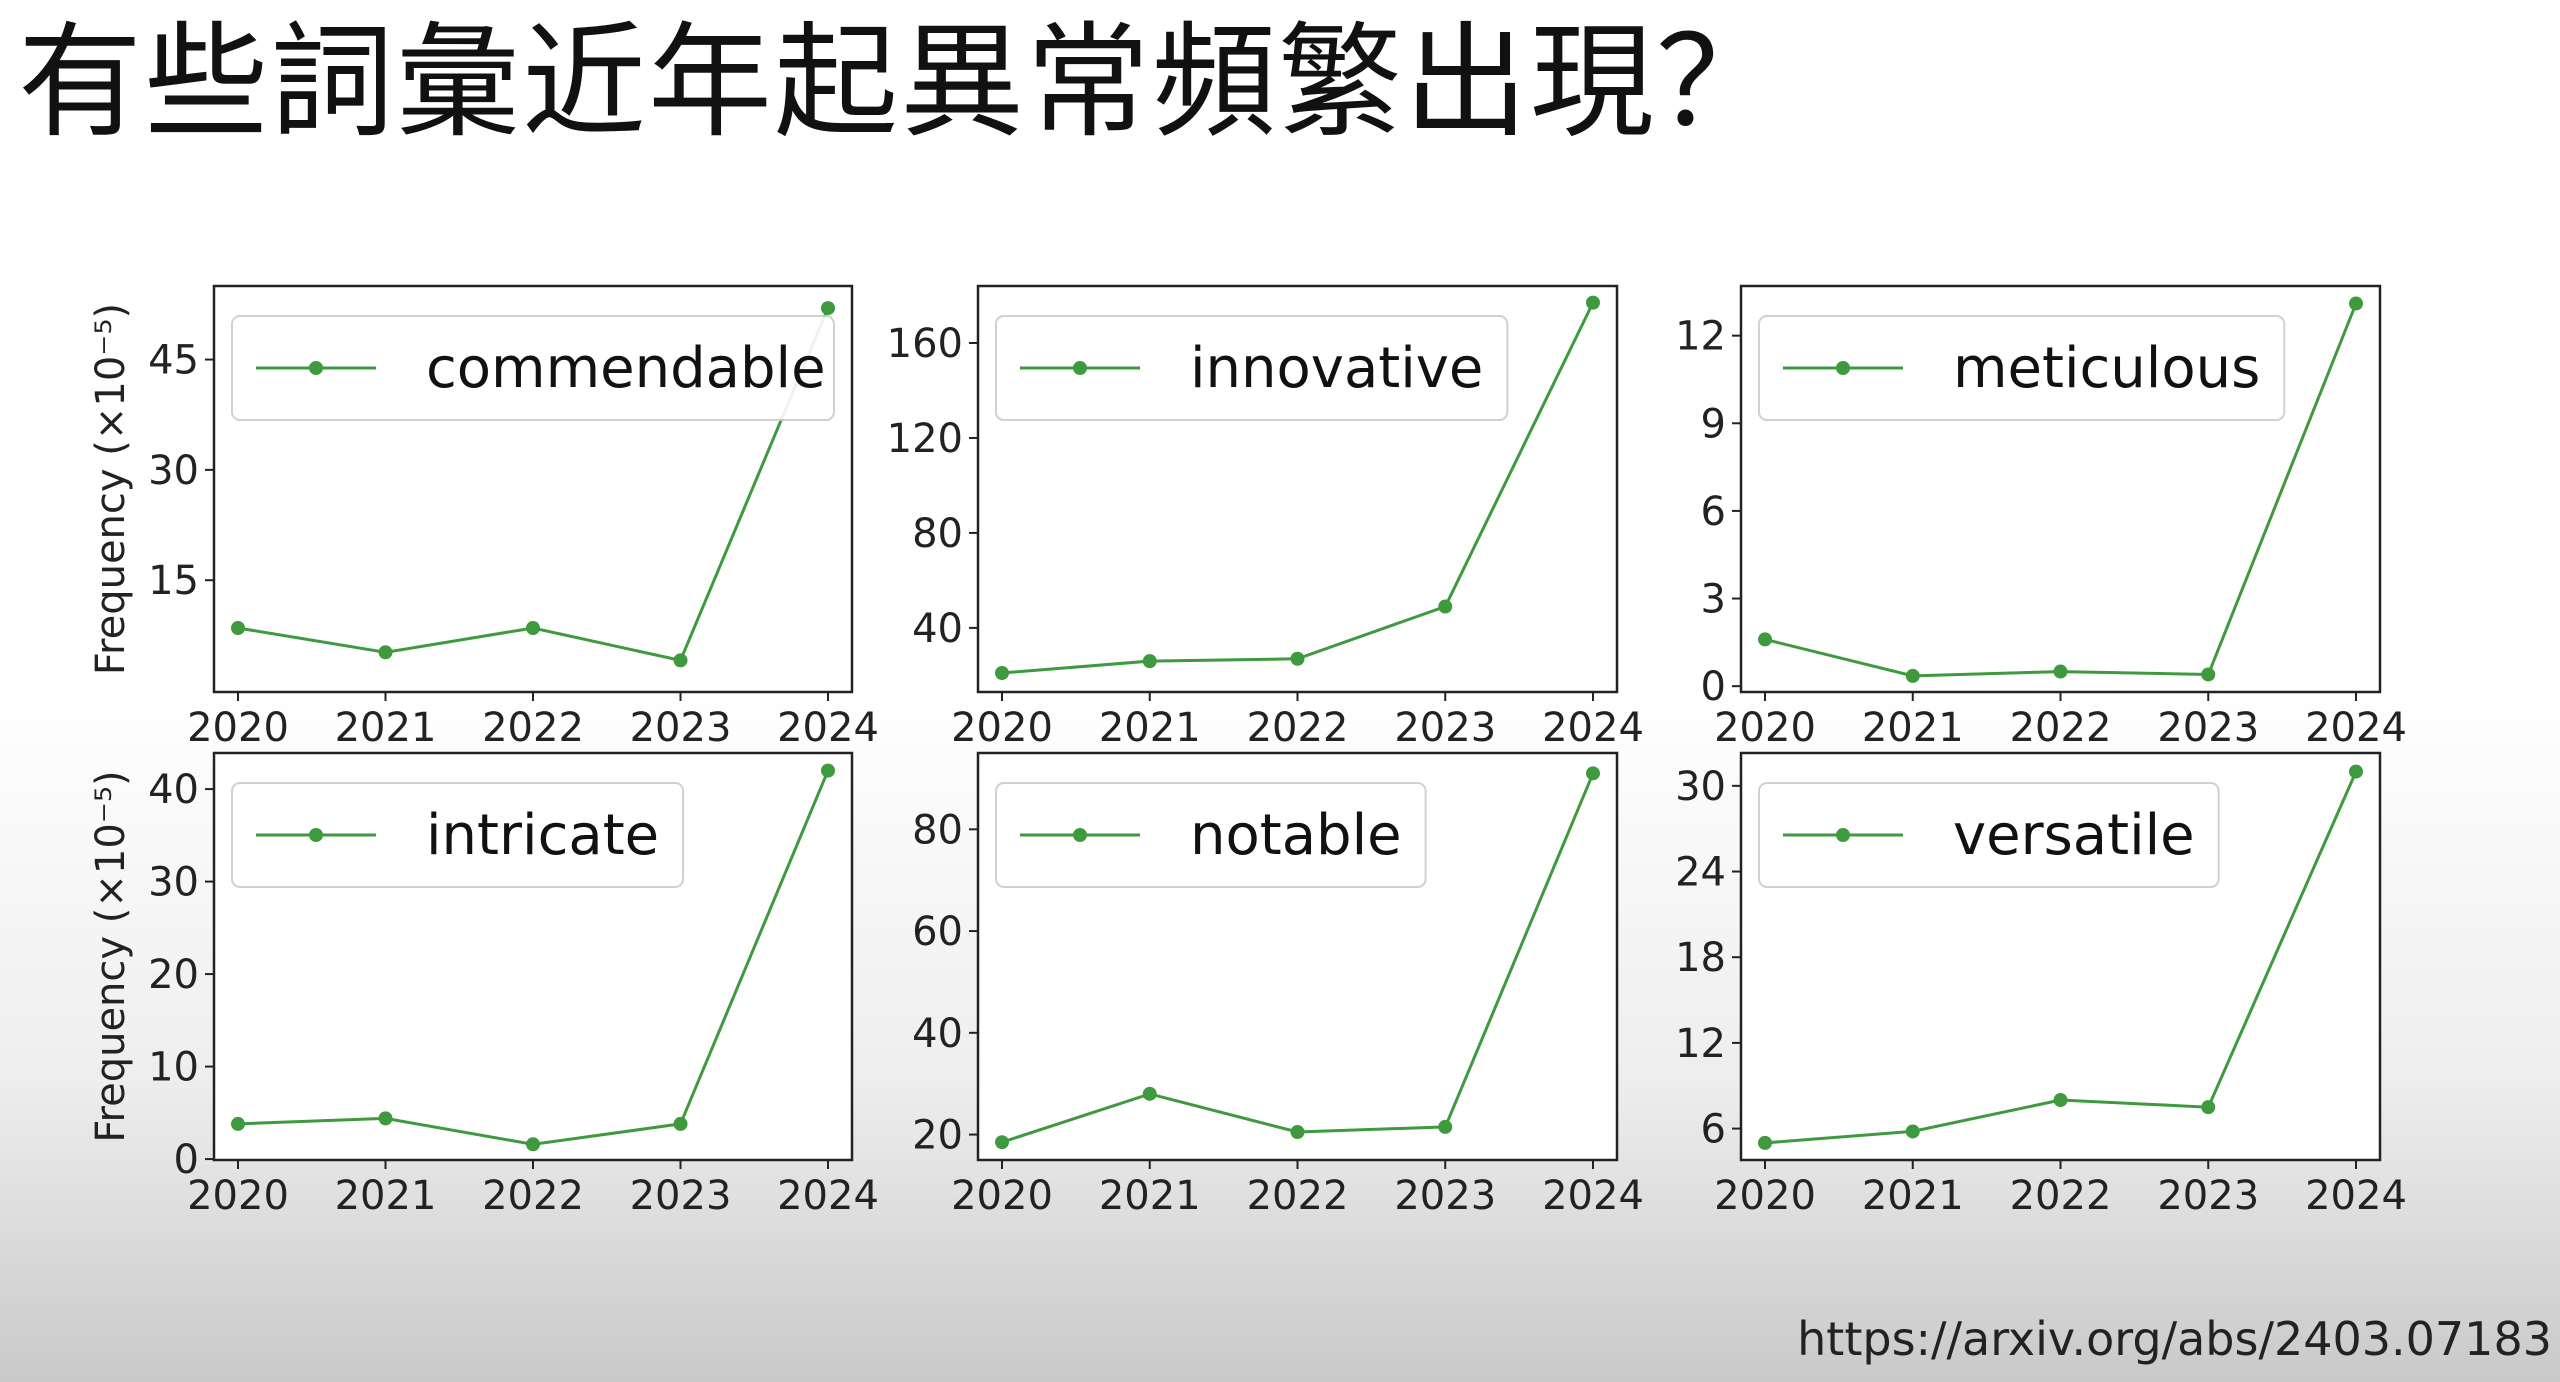 The height and width of the screenshot is (1382, 2560). What do you see at coordinates (2174, 1339) in the screenshot?
I see `source-url: https://arxiv.org/abs/2403.07183` at bounding box center [2174, 1339].